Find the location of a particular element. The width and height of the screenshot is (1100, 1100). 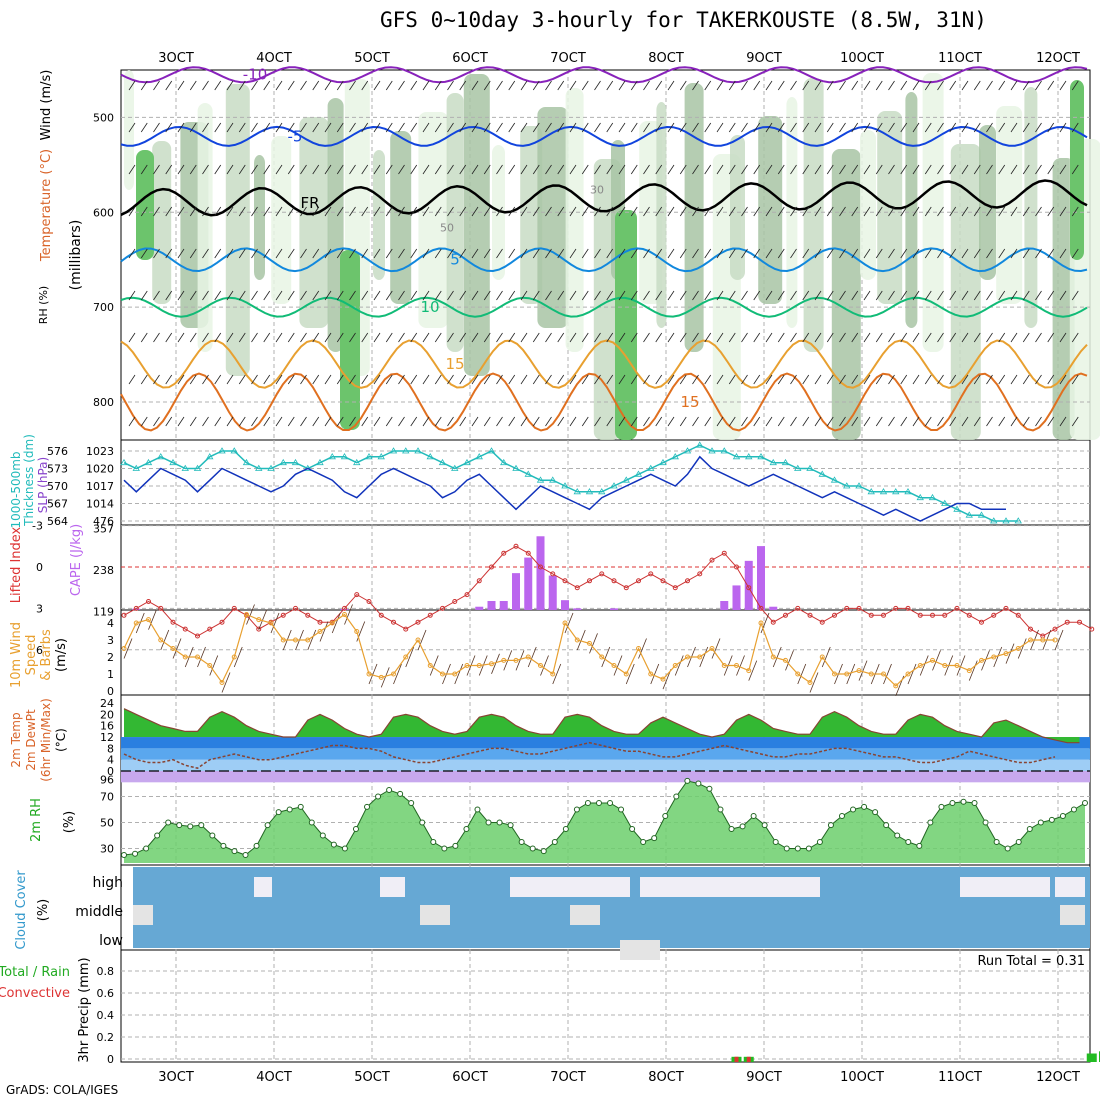

cape-axis-label: CAPE (J/kg) is located at coordinates (76, 560).